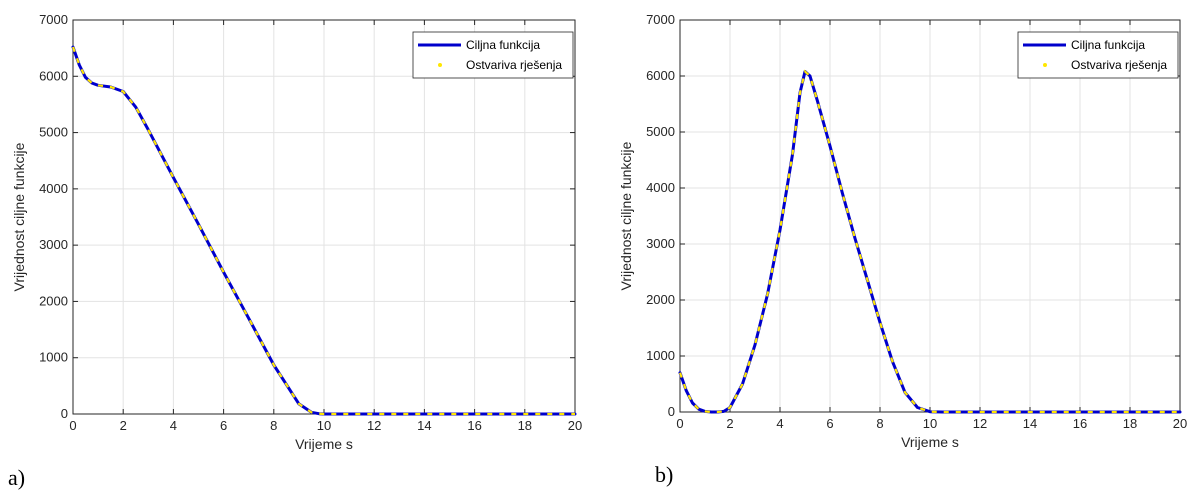  What do you see at coordinates (16, 477) in the screenshot?
I see `panel-label-a: a)` at bounding box center [16, 477].